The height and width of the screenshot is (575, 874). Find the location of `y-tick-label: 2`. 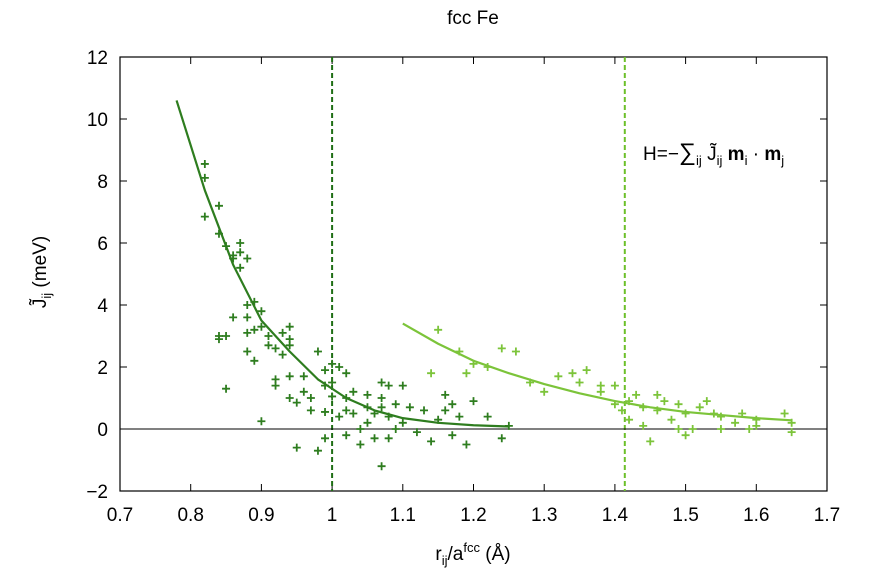

y-tick-label: 2 is located at coordinates (102, 368).